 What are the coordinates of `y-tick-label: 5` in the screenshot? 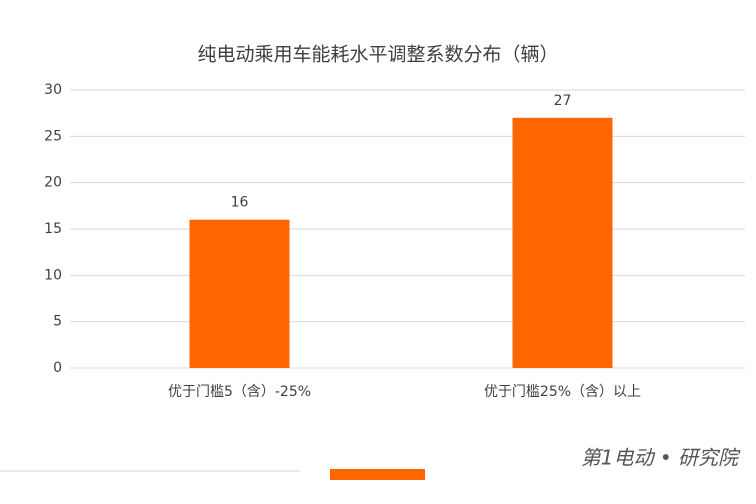 It's located at (57, 322).